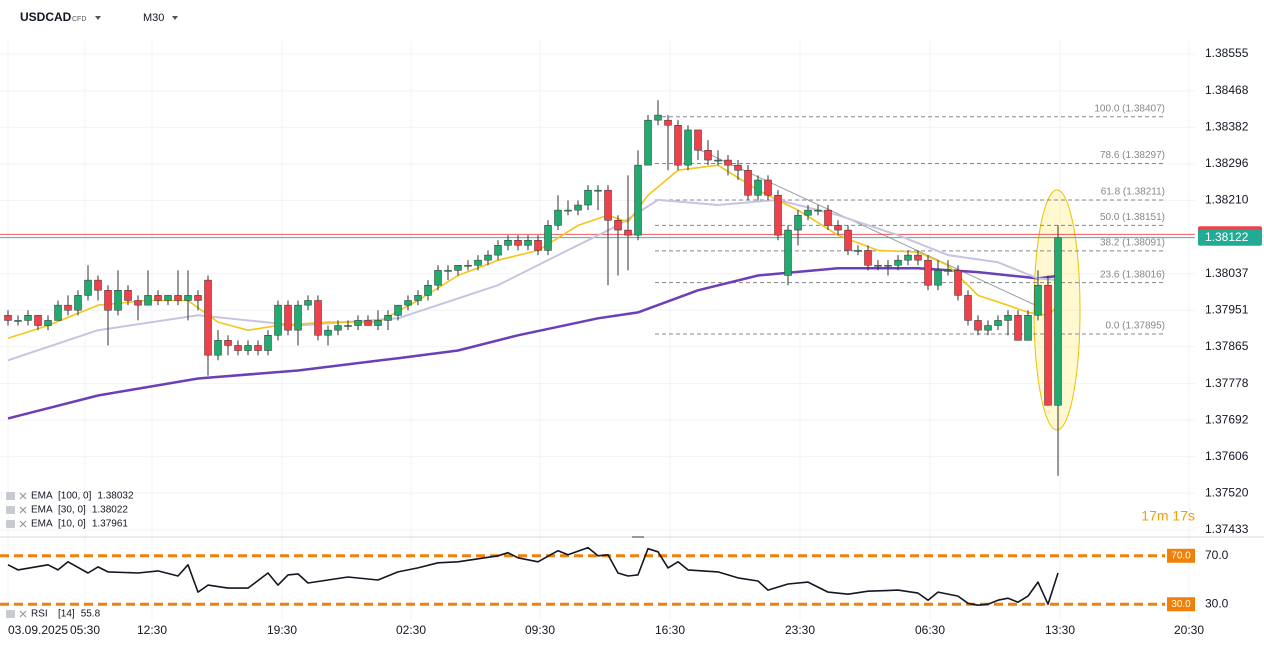 This screenshot has height=647, width=1264. I want to click on rsi-level-box, so click(1181, 555).